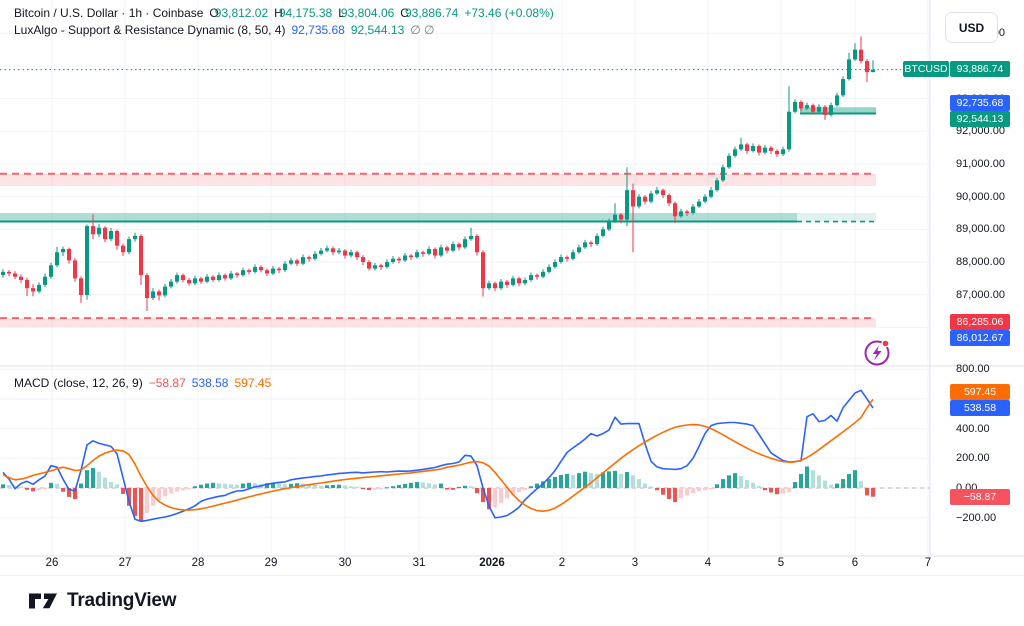 Image resolution: width=1024 pixels, height=626 pixels. I want to click on axis-price-badge: −58.87, so click(980, 497).